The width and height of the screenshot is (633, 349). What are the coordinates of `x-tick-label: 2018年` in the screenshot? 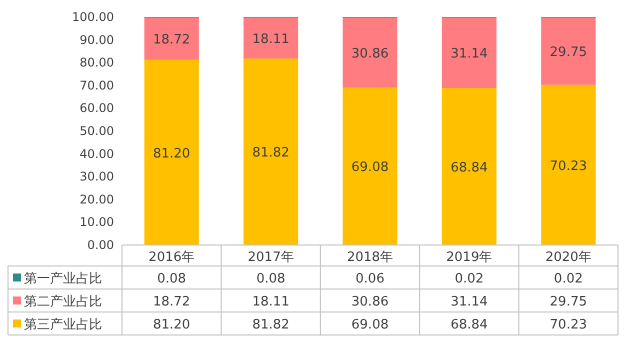 It's located at (370, 257).